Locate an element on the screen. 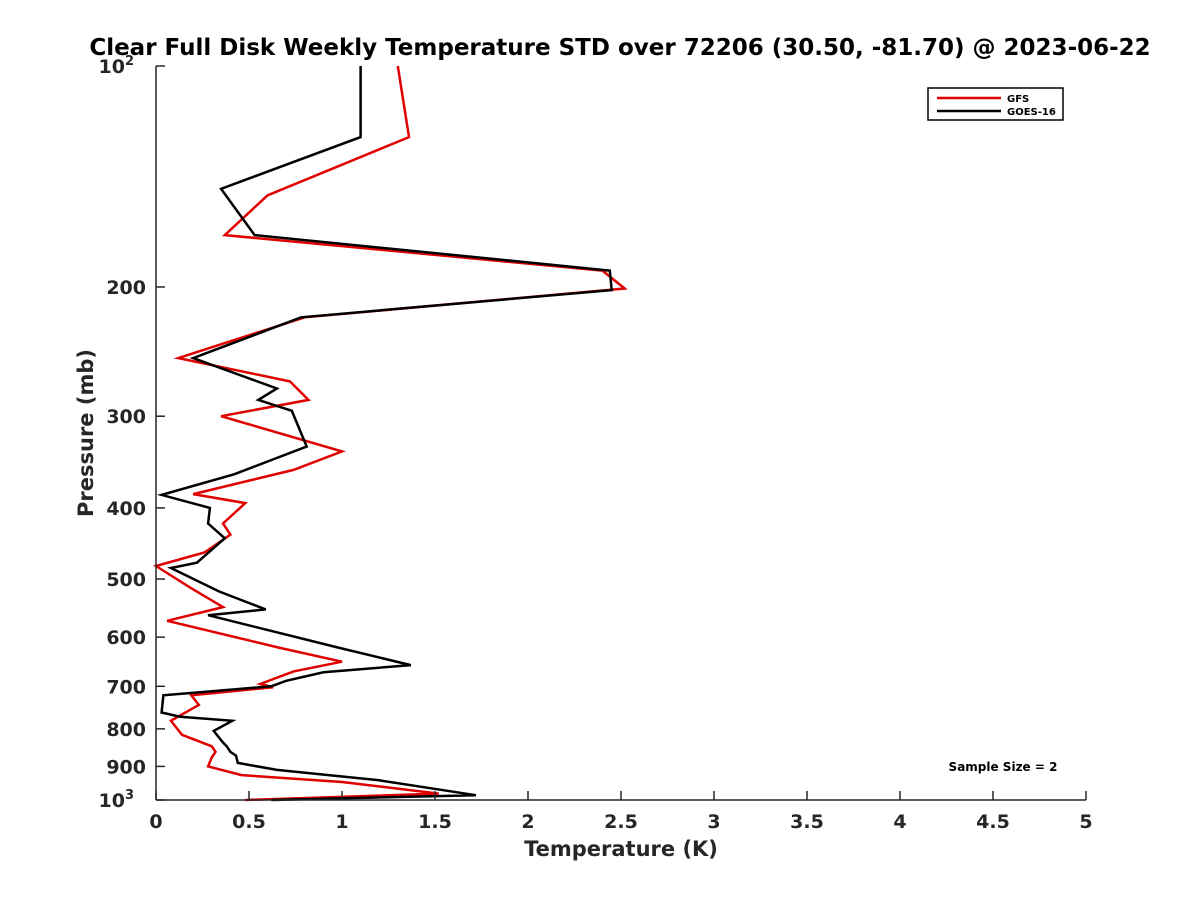  x-tick-label: 4 is located at coordinates (899, 822).